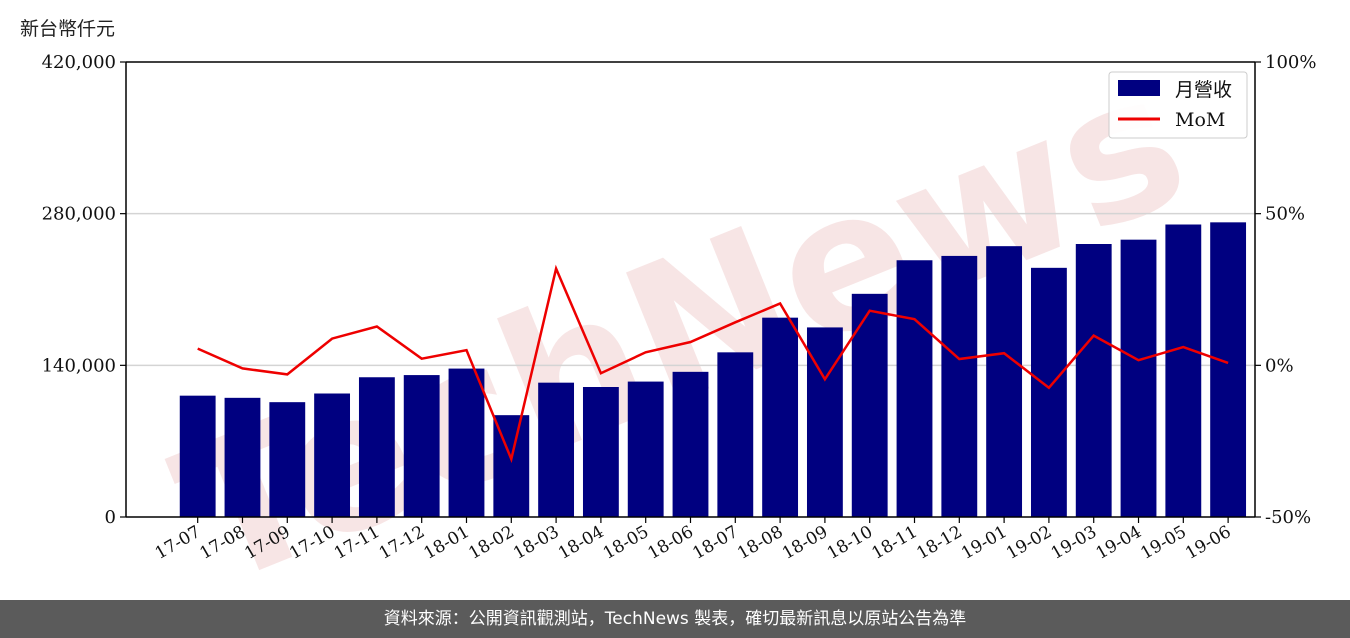 This screenshot has height=638, width=1350. I want to click on x-tick-label-19-06: 19-06, so click(1208, 543).